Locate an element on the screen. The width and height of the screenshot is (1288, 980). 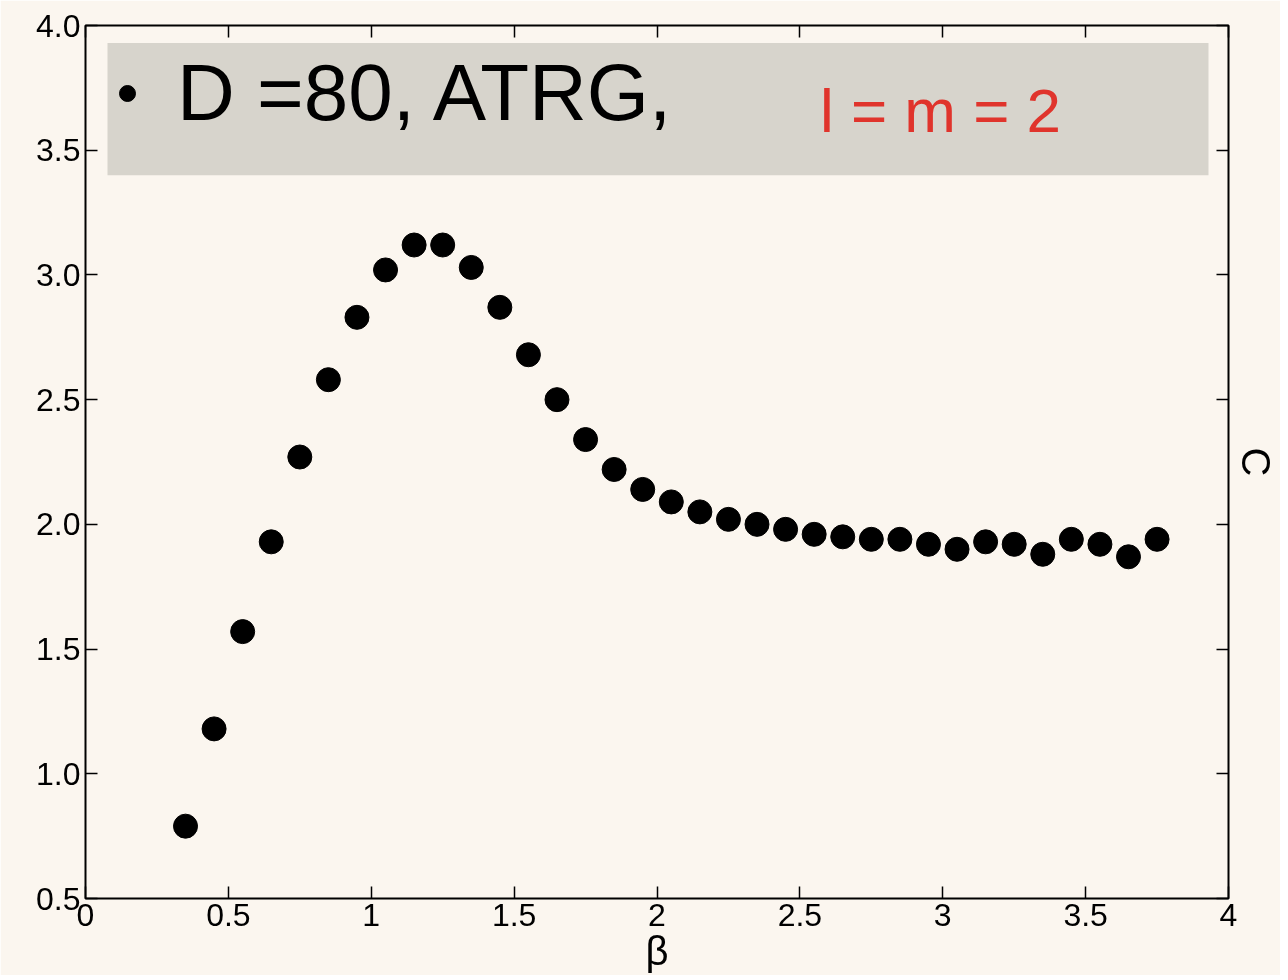
x-tick-label: 4 is located at coordinates (1228, 914).